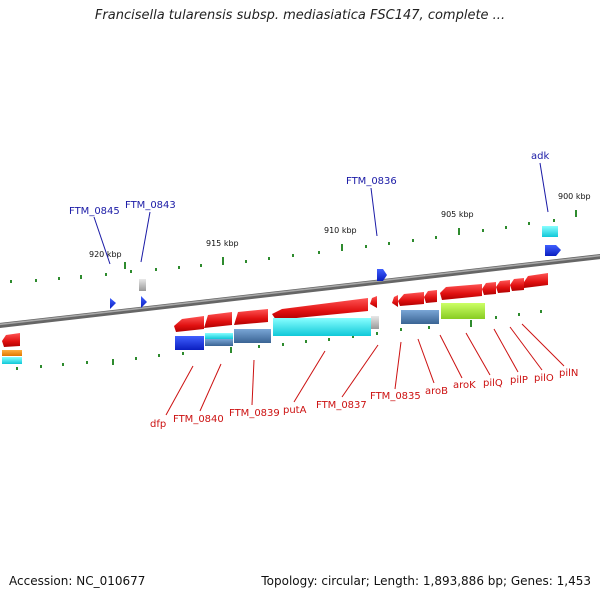 This screenshot has height=600, width=600. What do you see at coordinates (489, 288) in the screenshot?
I see `gene-pilp` at bounding box center [489, 288].